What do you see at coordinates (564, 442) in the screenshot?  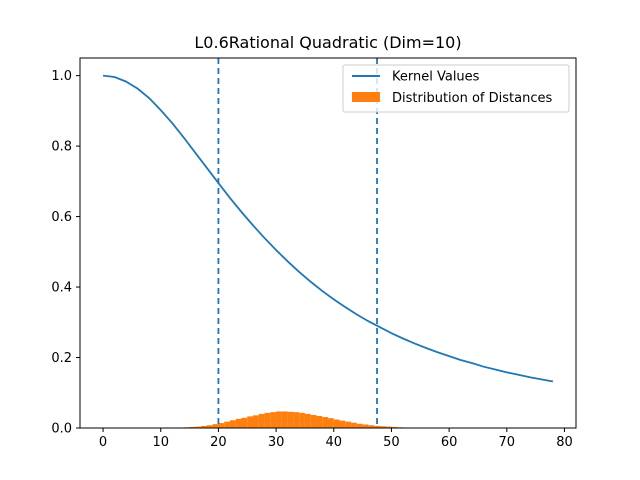 I see `x-tick-label: 80` at bounding box center [564, 442].